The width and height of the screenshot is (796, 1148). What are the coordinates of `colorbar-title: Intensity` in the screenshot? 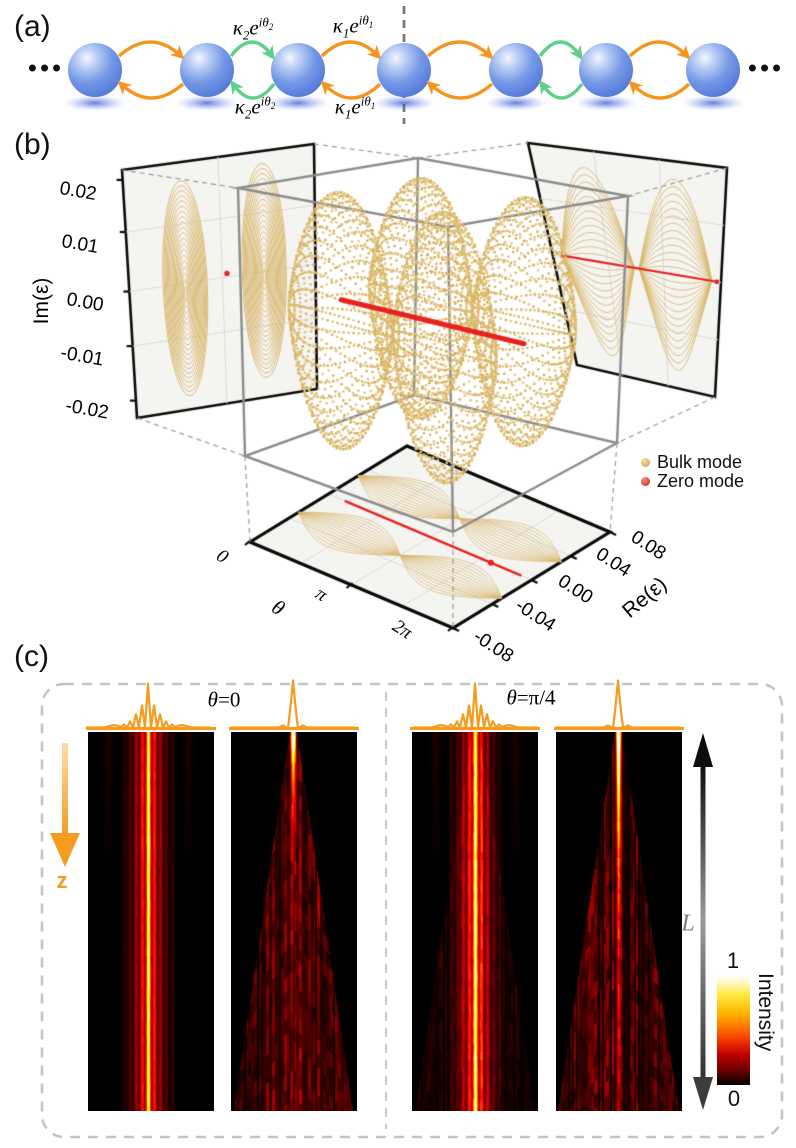 It's located at (765, 1012).